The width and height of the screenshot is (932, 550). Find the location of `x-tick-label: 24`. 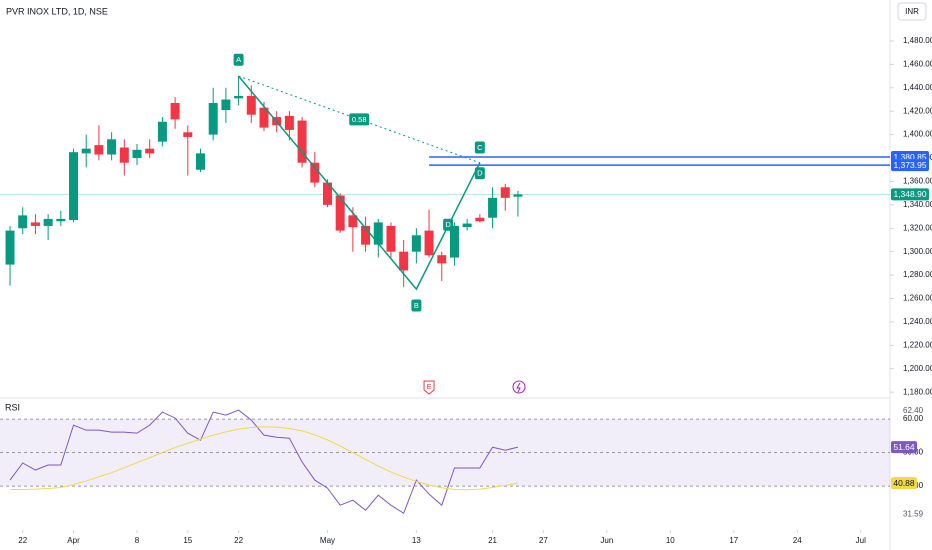

x-tick-label: 24 is located at coordinates (797, 540).